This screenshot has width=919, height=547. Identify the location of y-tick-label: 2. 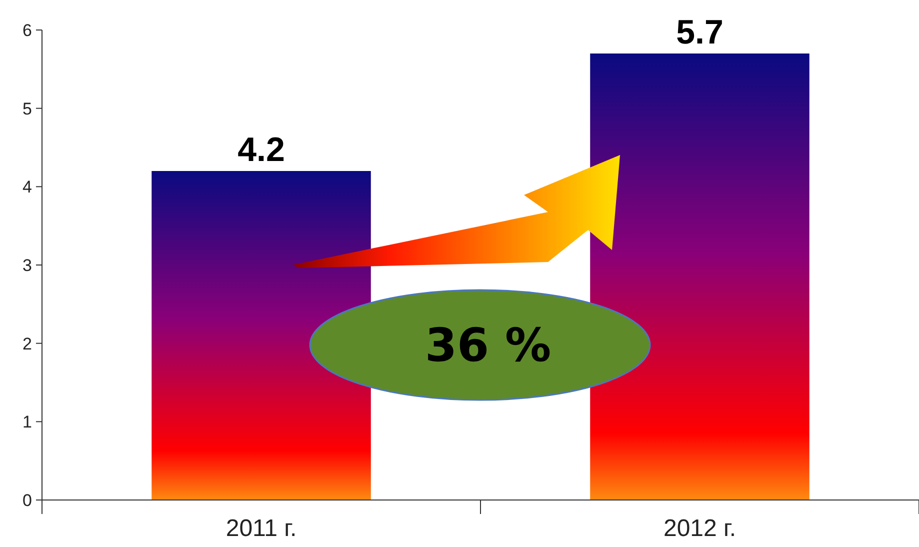
(27, 344).